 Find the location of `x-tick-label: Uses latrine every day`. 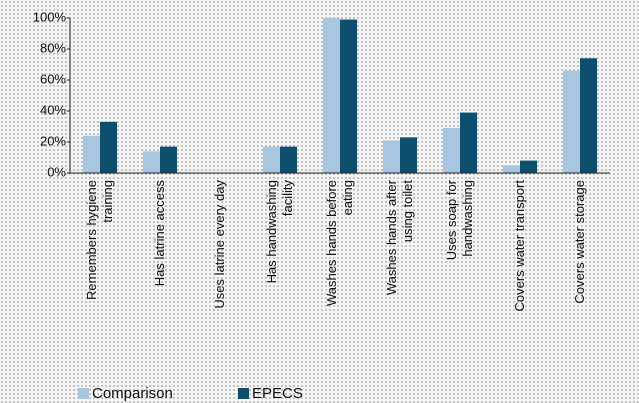

x-tick-label: Uses latrine every day is located at coordinates (219, 244).